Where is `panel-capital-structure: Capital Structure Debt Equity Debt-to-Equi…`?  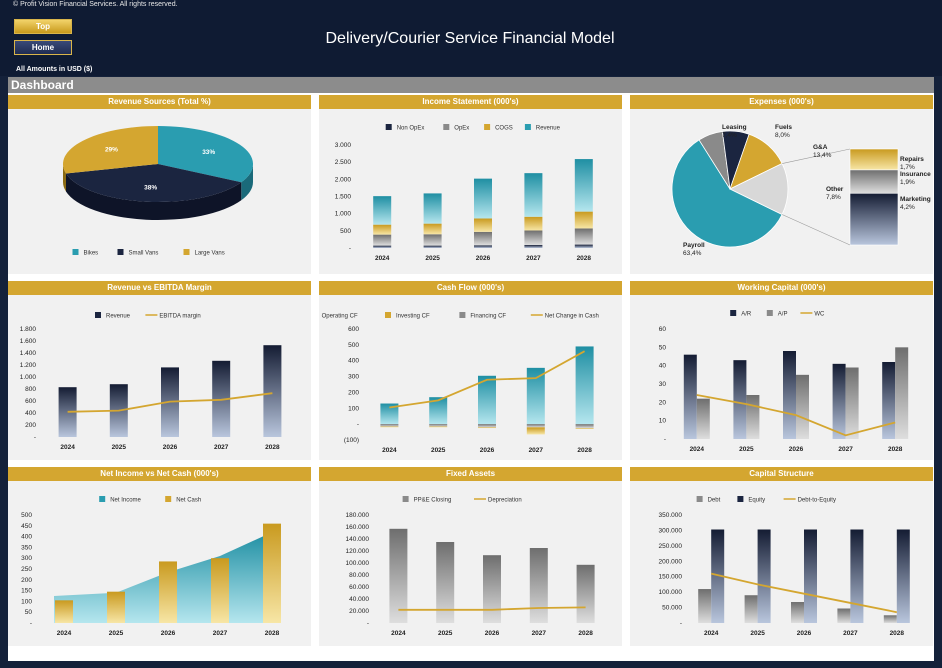 panel-capital-structure: Capital Structure Debt Equity Debt-to-Equi… is located at coordinates (781, 556).